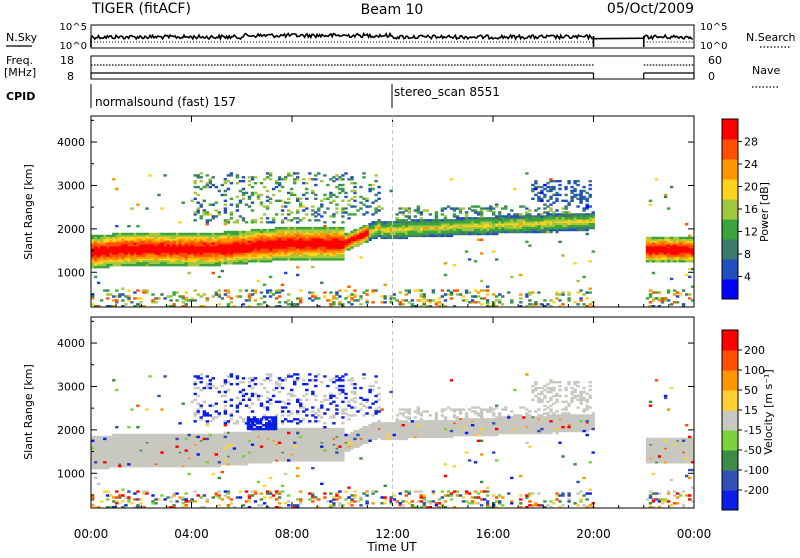  What do you see at coordinates (715, 60) in the screenshot?
I see `nave-tick-top: 60` at bounding box center [715, 60].